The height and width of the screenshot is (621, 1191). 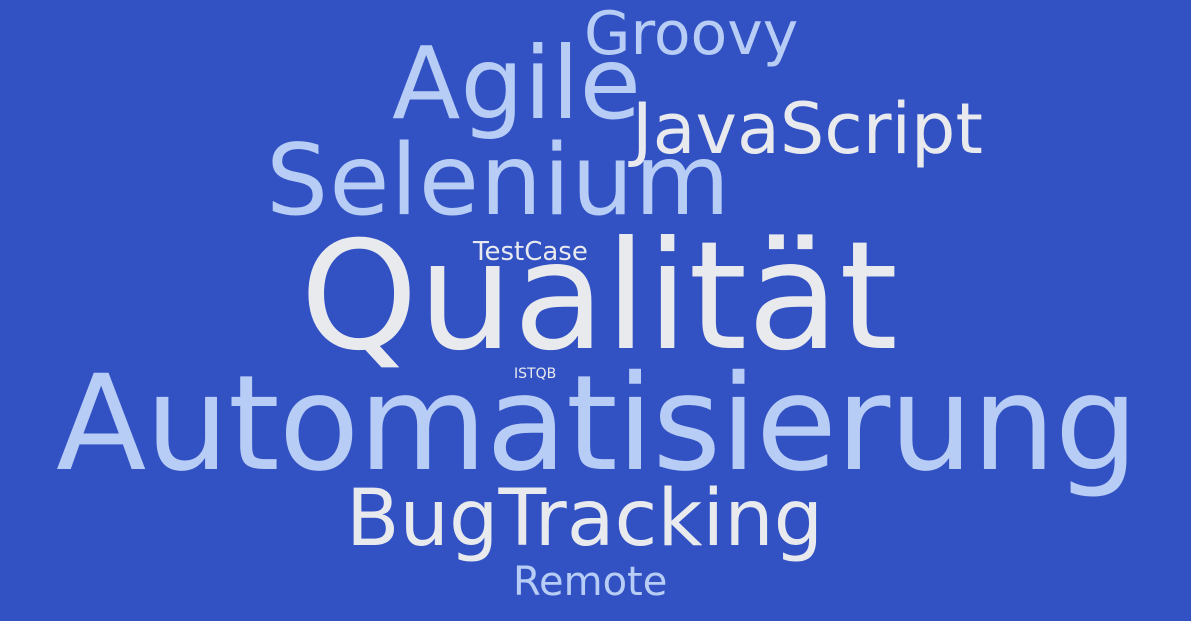 What do you see at coordinates (807, 129) in the screenshot?
I see `word-javascript: JavaScript` at bounding box center [807, 129].